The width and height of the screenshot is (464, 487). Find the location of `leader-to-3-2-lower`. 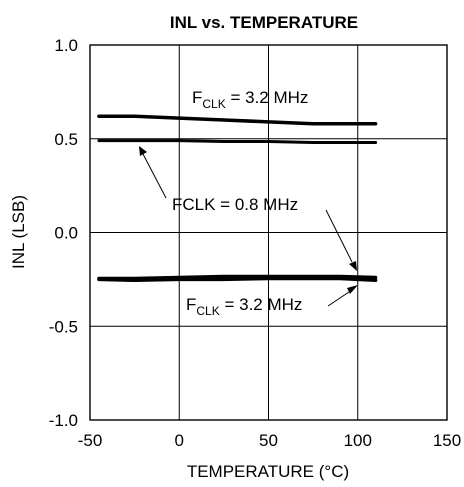

leader-to-3-2-lower is located at coordinates (340, 298).